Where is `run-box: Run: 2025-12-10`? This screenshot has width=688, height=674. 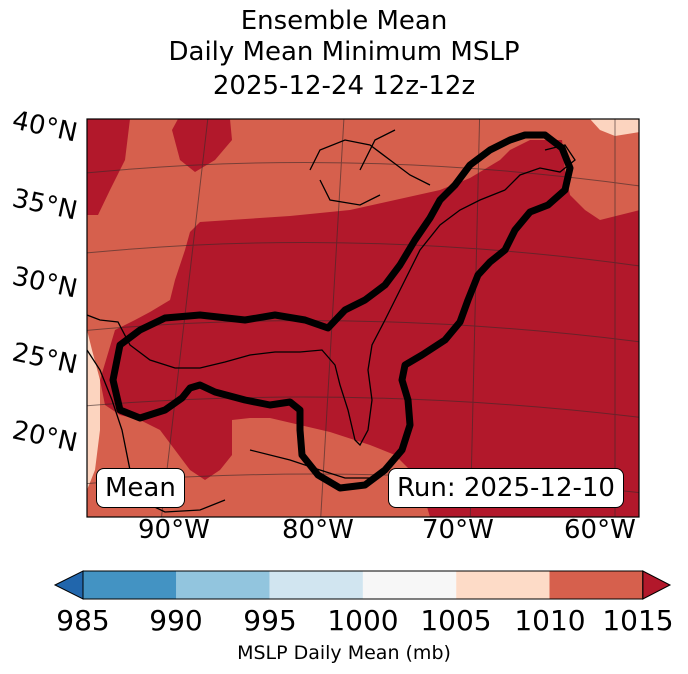 run-box: Run: 2025-12-10 is located at coordinates (506, 488).